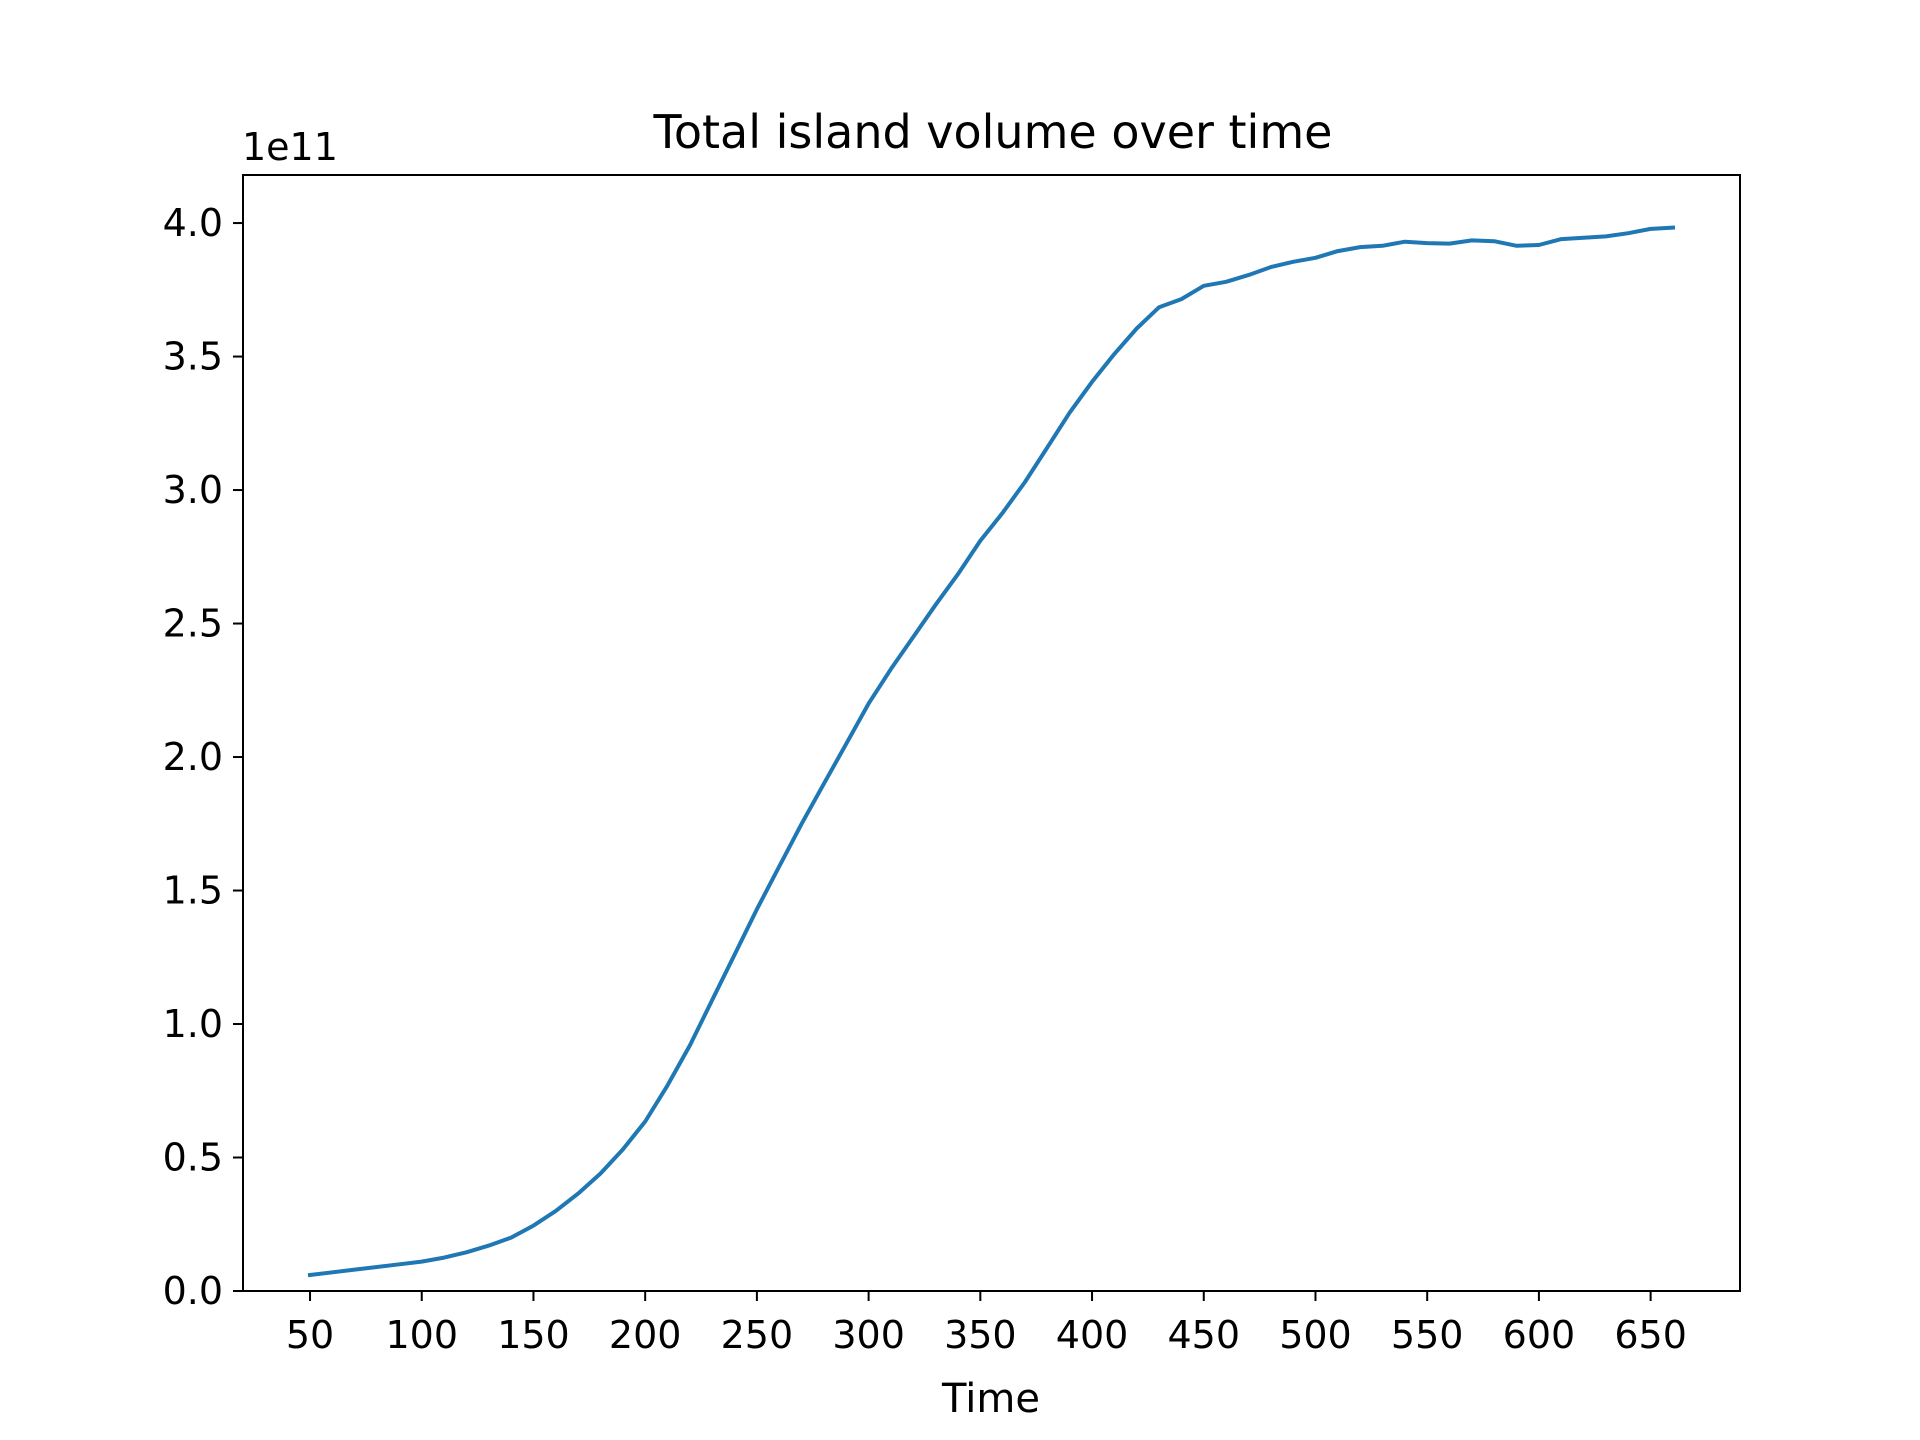 Image resolution: width=1920 pixels, height=1440 pixels. What do you see at coordinates (1650, 1335) in the screenshot?
I see `x-tick-label: 650` at bounding box center [1650, 1335].